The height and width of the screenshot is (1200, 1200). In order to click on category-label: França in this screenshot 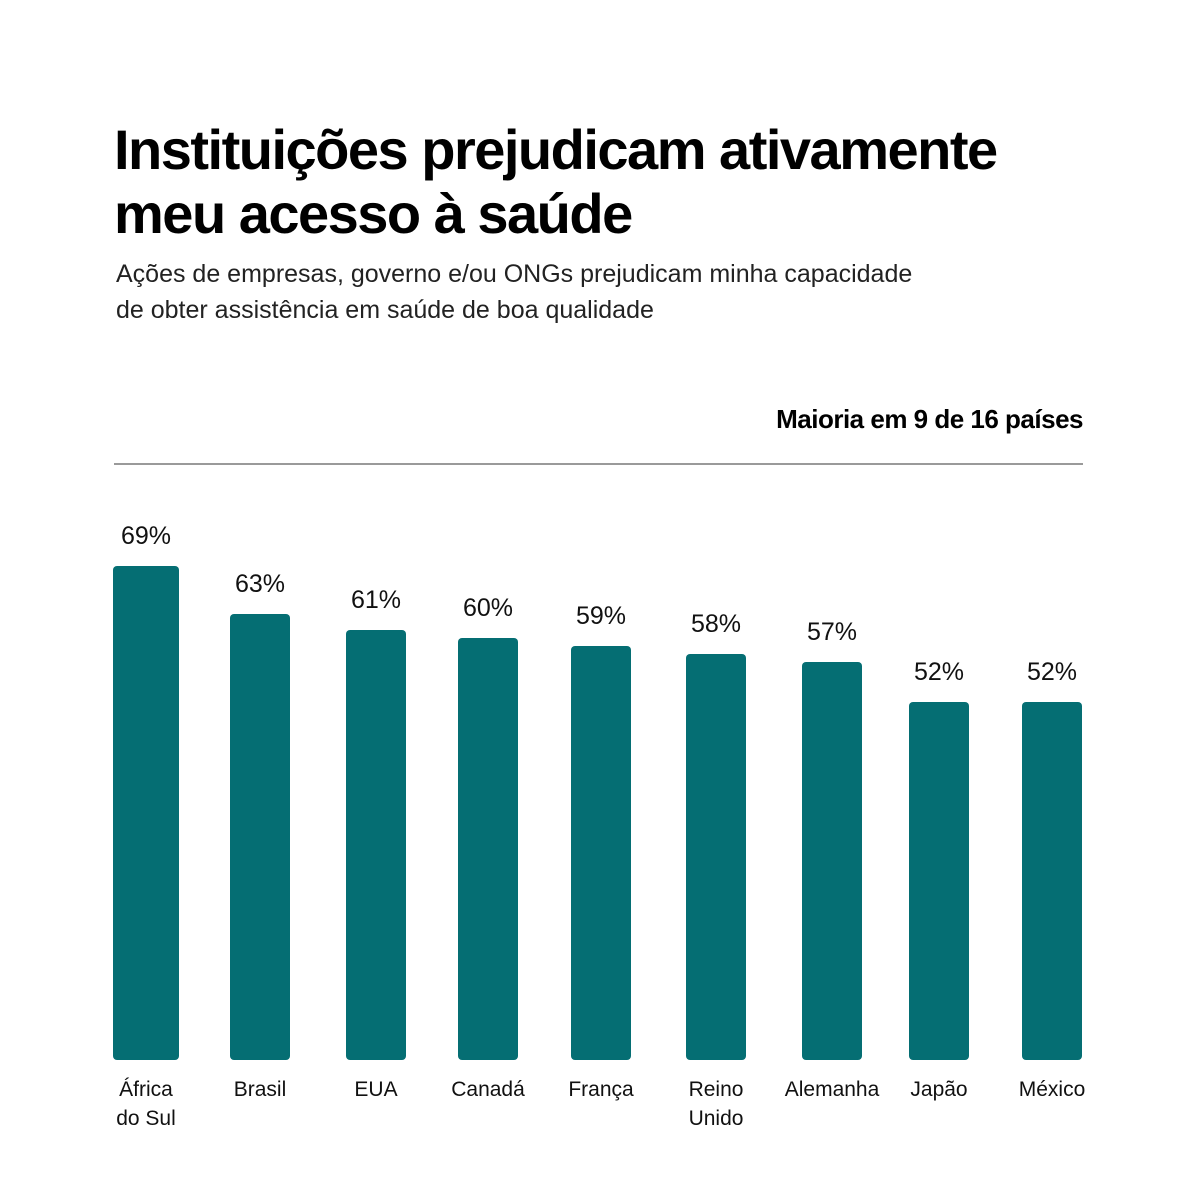, I will do `click(601, 1089)`.